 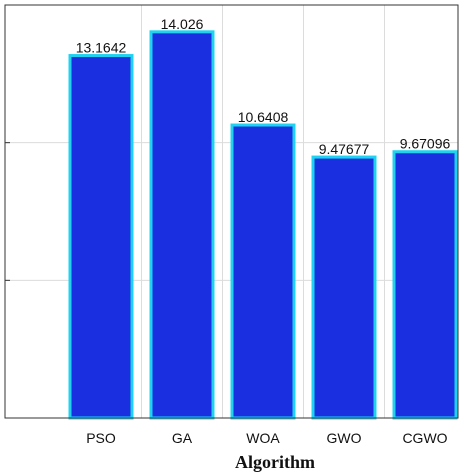 I want to click on bar-pso, so click(x=101, y=237).